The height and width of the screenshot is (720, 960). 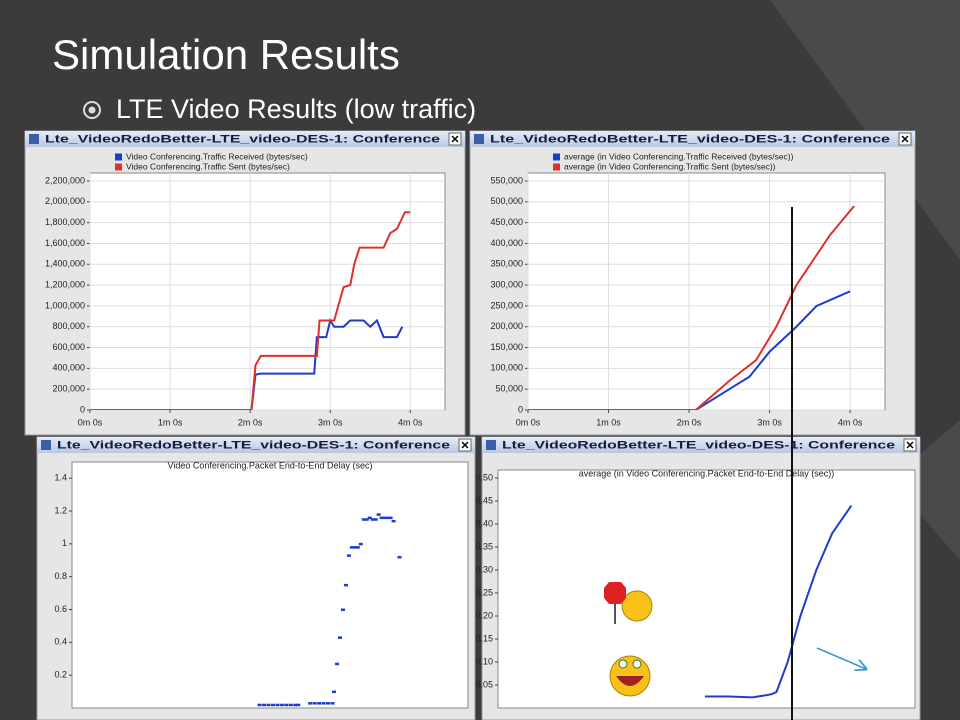 I want to click on y-tick-label: 0.6, so click(x=60, y=609).